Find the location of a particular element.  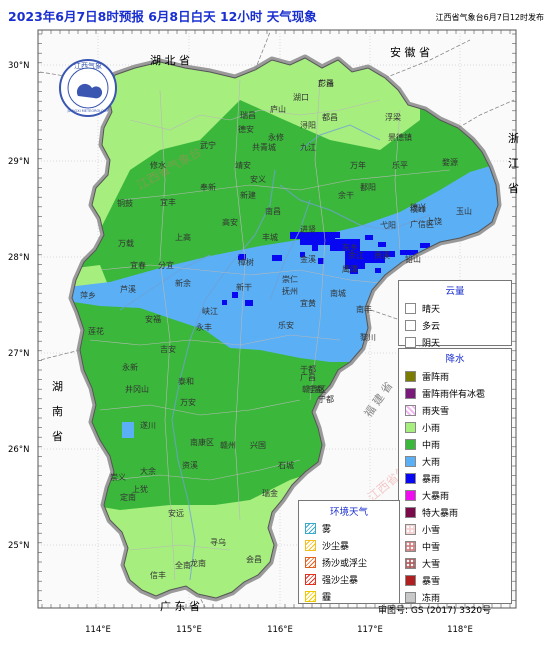

review-number: 审图号: GS (2017) 3320号 is located at coordinates (435, 611).